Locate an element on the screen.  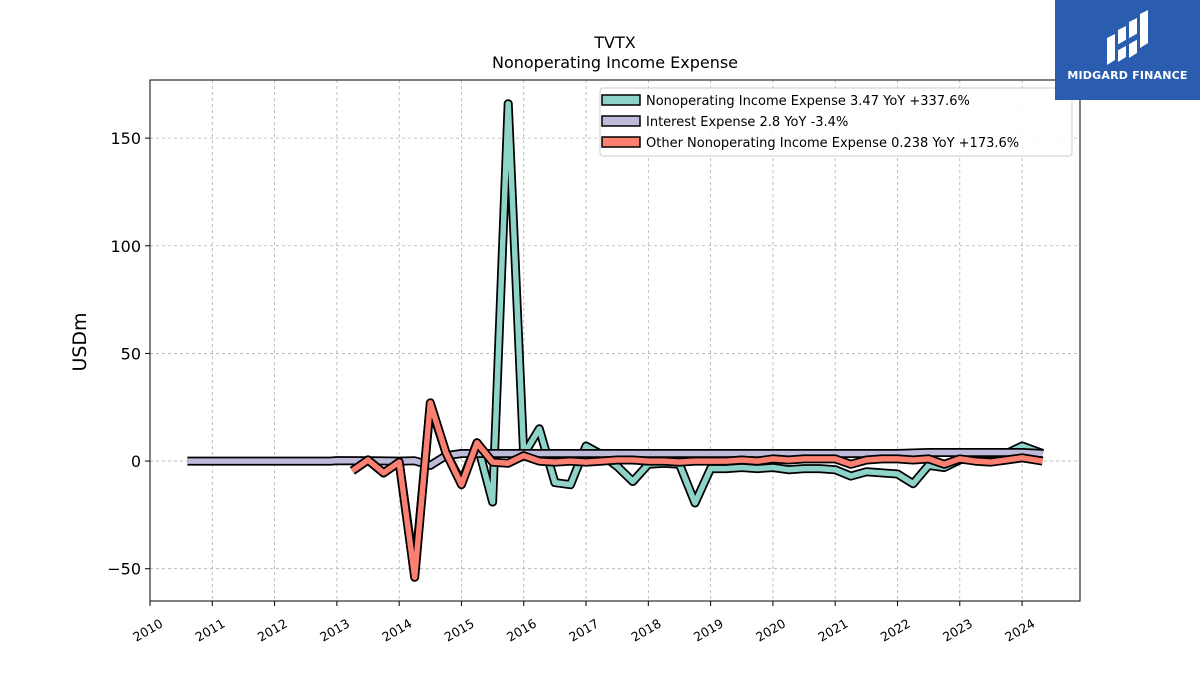
x-tick-label: 2020 is located at coordinates (770, 630).